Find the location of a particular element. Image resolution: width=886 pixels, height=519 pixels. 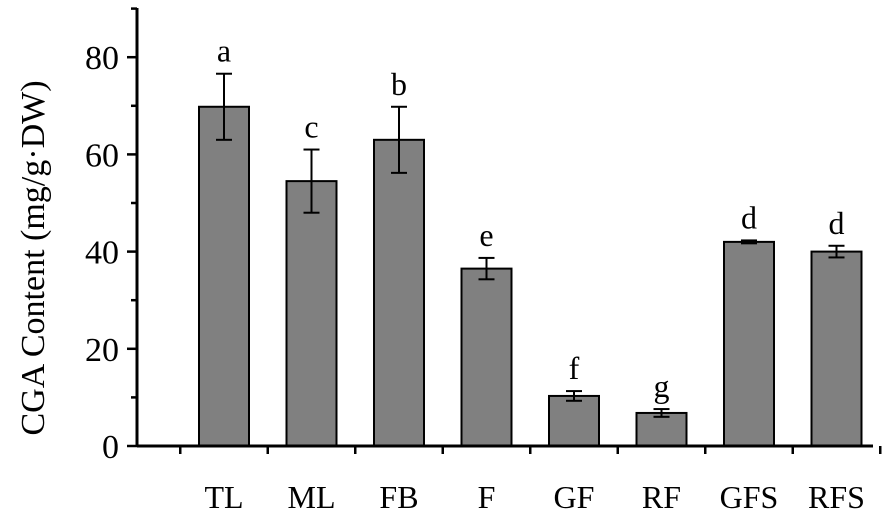

bar-tl is located at coordinates (224, 276).